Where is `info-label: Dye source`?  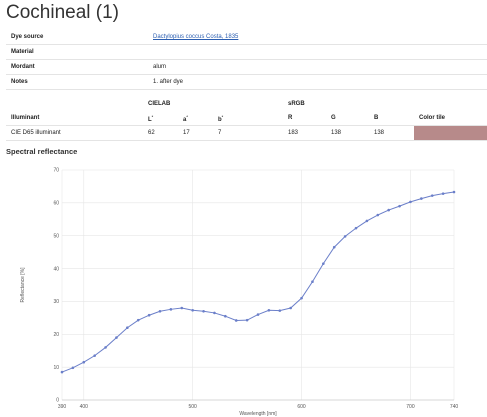 info-label: Dye source is located at coordinates (77, 37).